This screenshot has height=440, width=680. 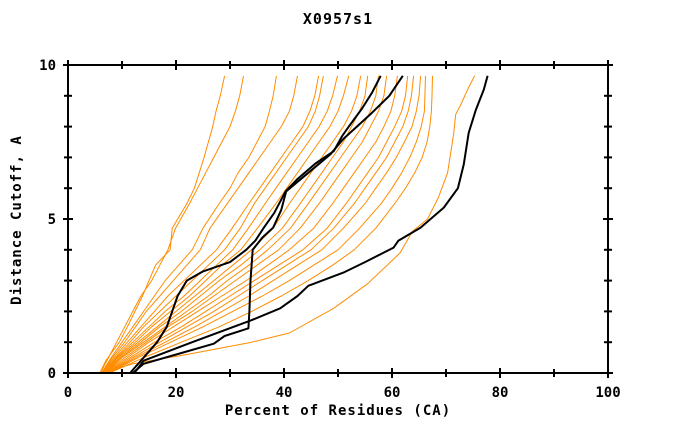 What do you see at coordinates (47, 66) in the screenshot?
I see `y-tick-label: 10` at bounding box center [47, 66].